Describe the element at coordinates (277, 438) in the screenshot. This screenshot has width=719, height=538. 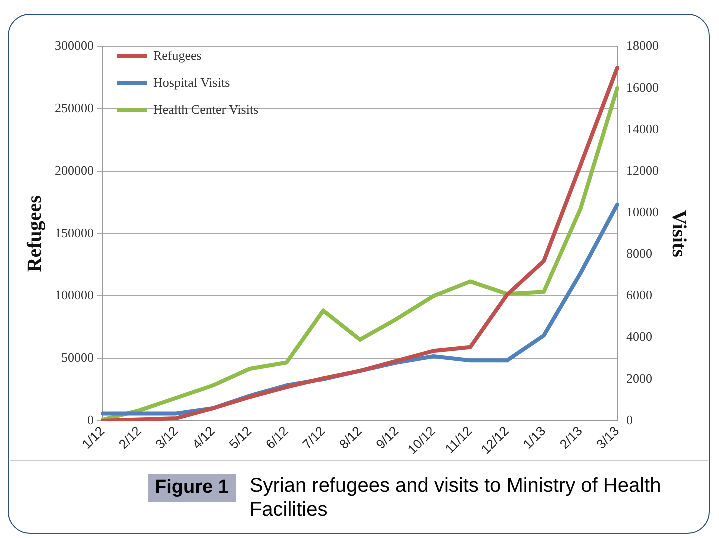
I see `x-tick-label: 6/12` at that location.